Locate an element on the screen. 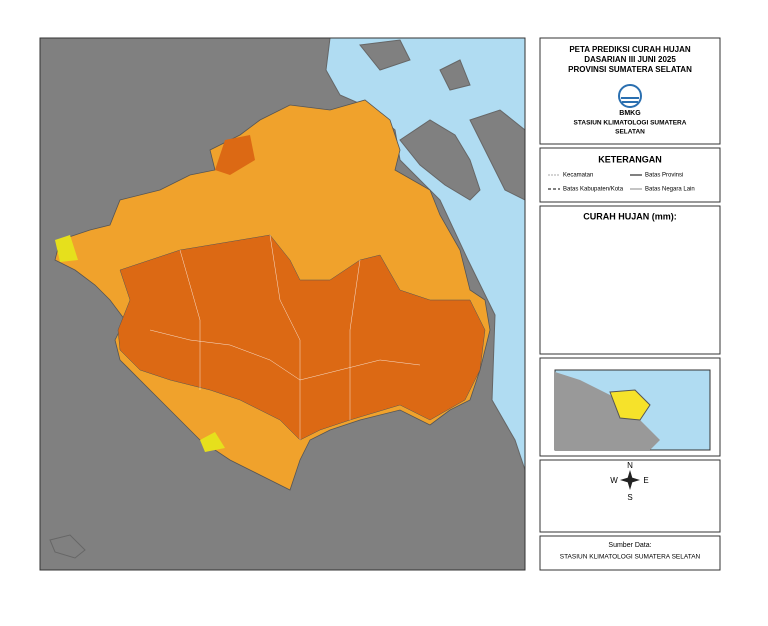 This screenshot has height=626, width=768. legend-item: Batas Kabupaten/Kota is located at coordinates (593, 190).